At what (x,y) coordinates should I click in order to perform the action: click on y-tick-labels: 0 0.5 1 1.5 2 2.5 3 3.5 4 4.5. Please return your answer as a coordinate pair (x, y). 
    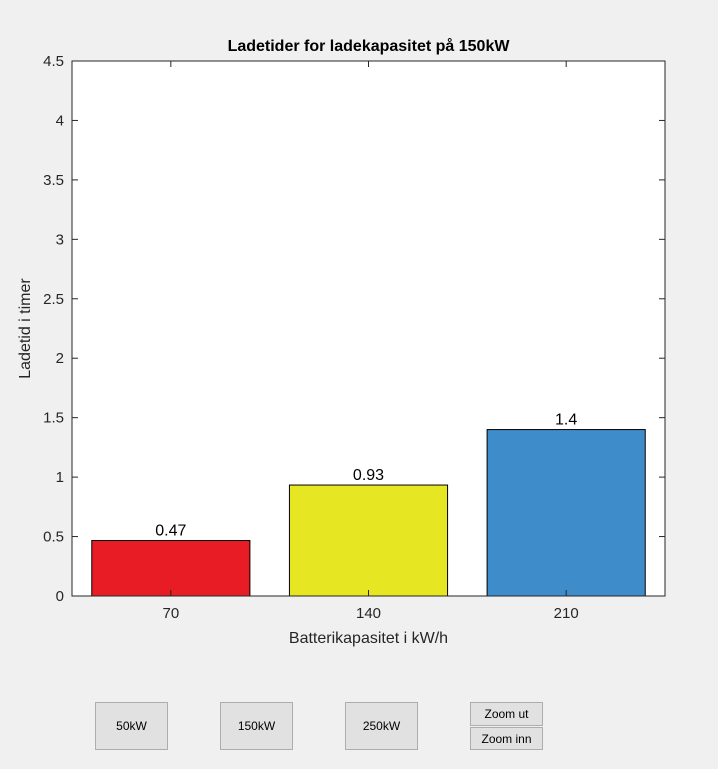
    Looking at the image, I should click on (53, 329).